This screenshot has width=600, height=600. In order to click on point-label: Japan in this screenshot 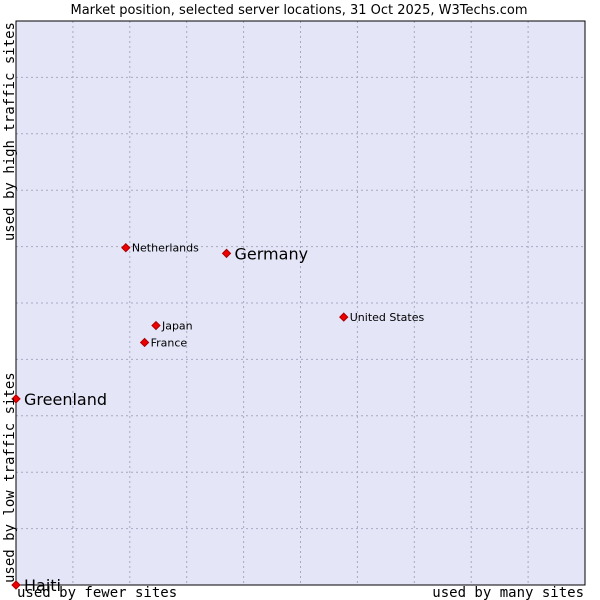, I will do `click(177, 326)`.